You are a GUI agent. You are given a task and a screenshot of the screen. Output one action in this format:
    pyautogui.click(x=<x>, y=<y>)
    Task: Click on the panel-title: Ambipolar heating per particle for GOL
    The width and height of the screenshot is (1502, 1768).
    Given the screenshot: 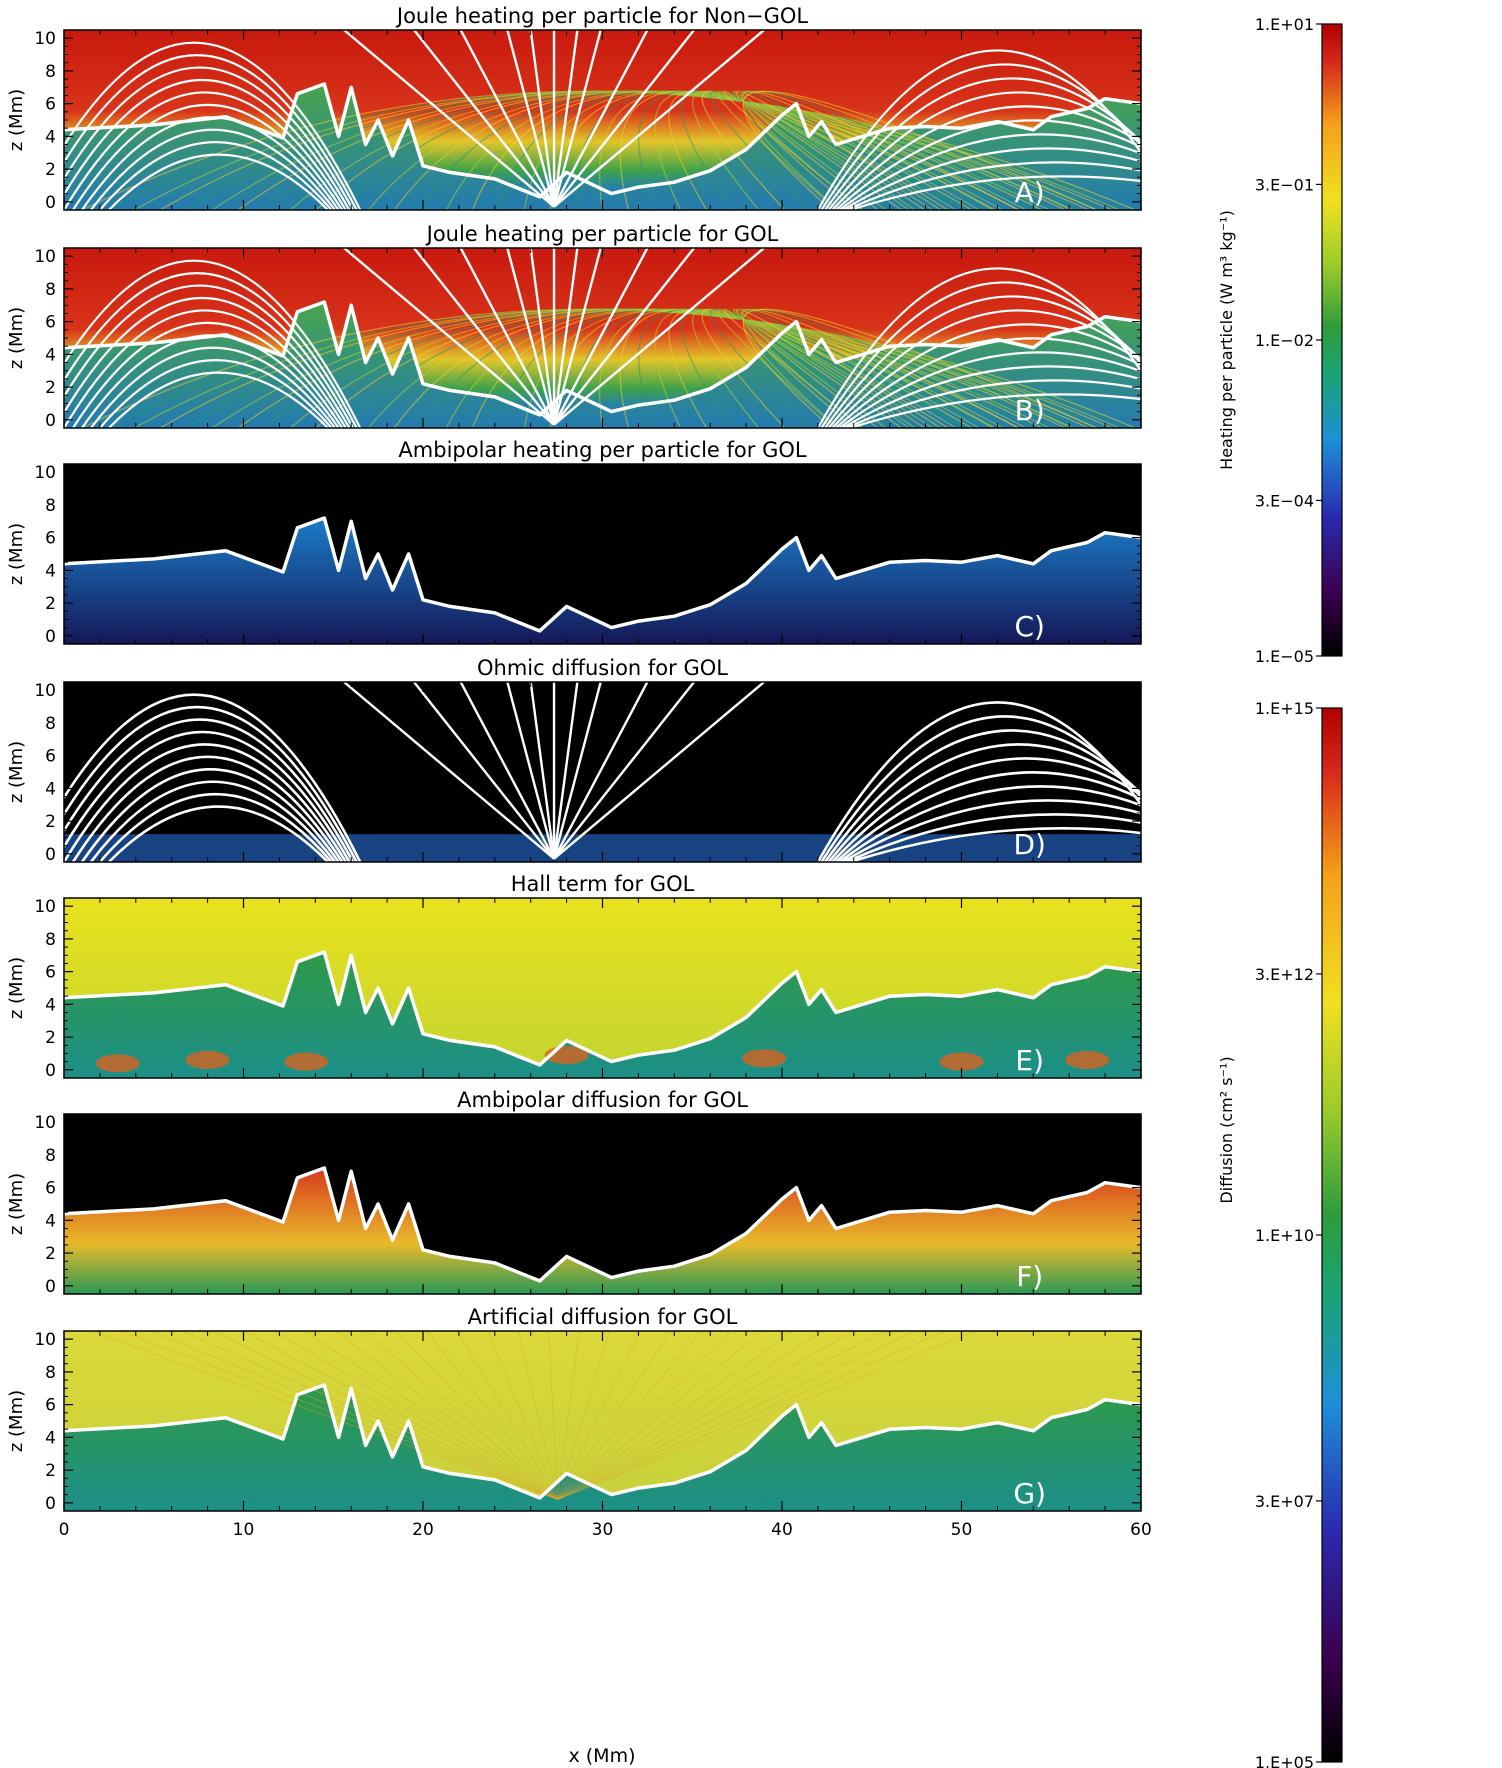 What is the action you would take?
    pyautogui.click(x=602, y=450)
    